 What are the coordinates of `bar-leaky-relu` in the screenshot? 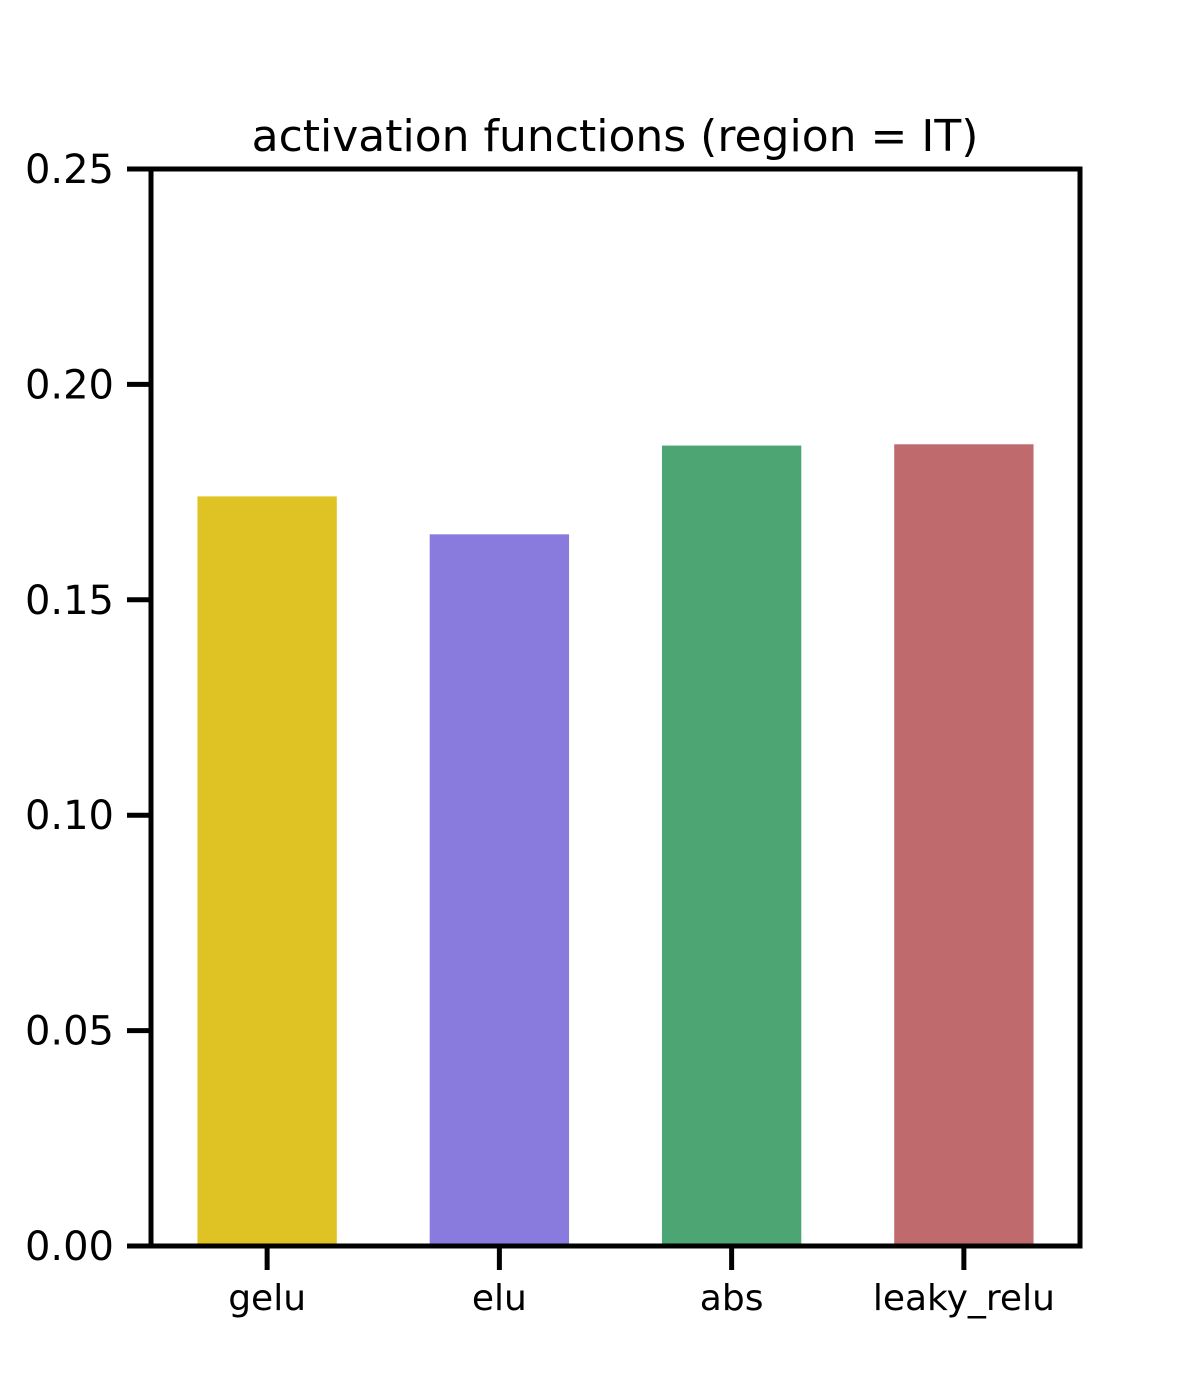 It's located at (964, 845).